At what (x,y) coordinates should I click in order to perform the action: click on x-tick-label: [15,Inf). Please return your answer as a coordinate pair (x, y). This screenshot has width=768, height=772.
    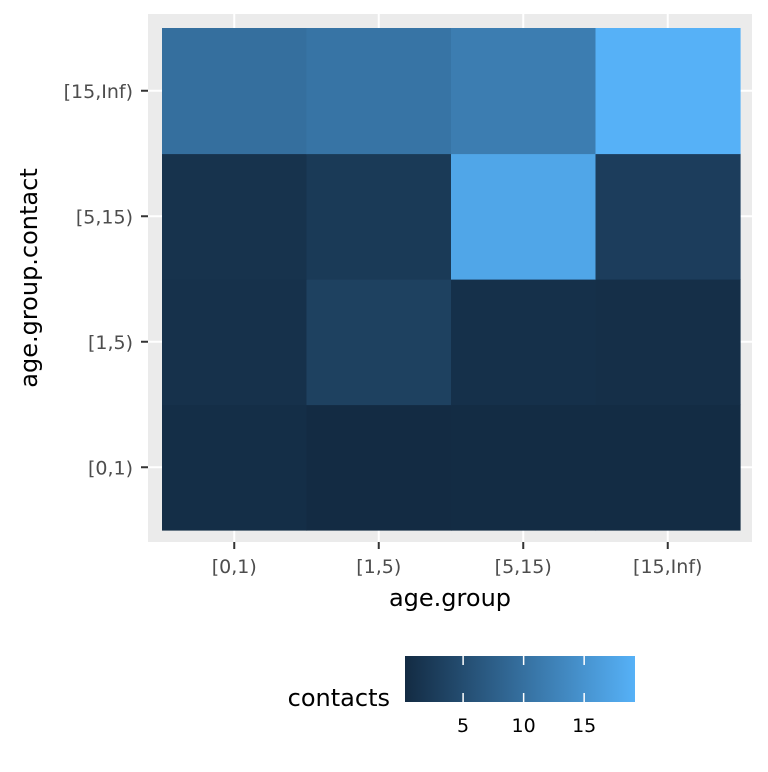
    Looking at the image, I should click on (667, 567).